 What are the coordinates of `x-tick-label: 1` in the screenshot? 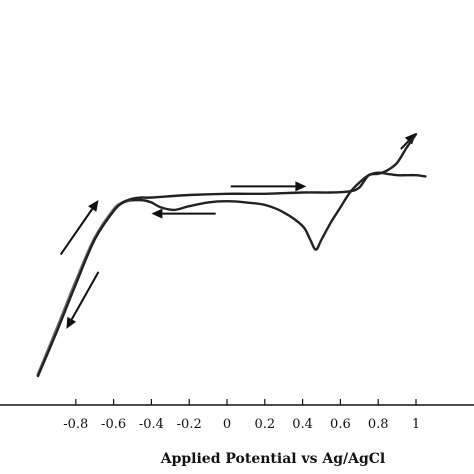 It's located at (416, 424).